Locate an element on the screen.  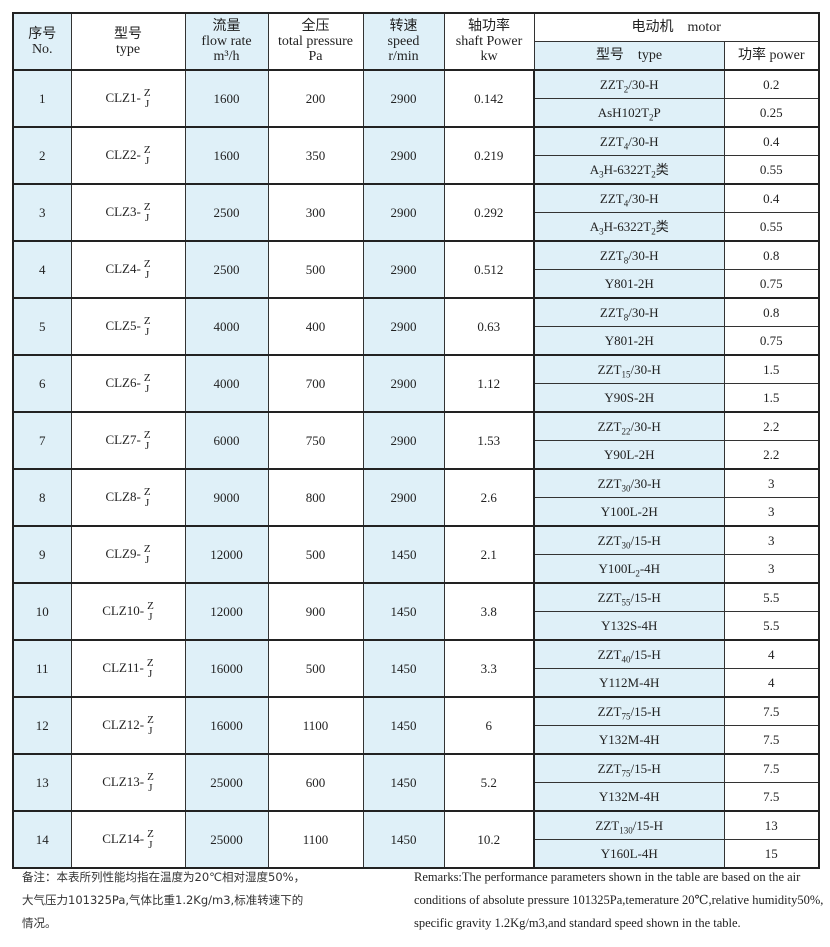
motor-power: 0.4 is located at coordinates (771, 198).